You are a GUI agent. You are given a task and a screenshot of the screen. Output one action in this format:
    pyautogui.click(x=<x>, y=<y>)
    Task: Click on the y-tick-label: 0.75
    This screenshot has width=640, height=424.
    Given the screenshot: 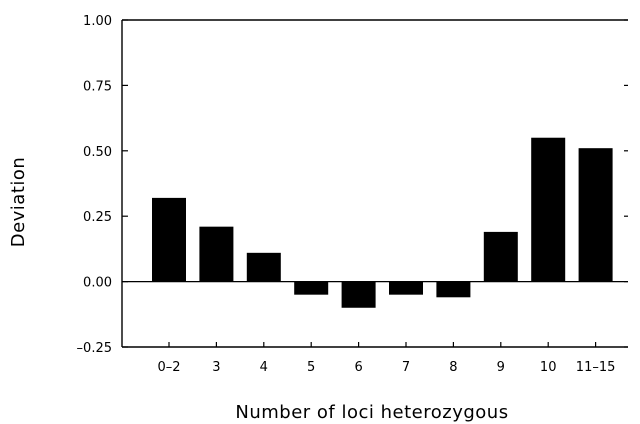 What is the action you would take?
    pyautogui.click(x=97, y=86)
    